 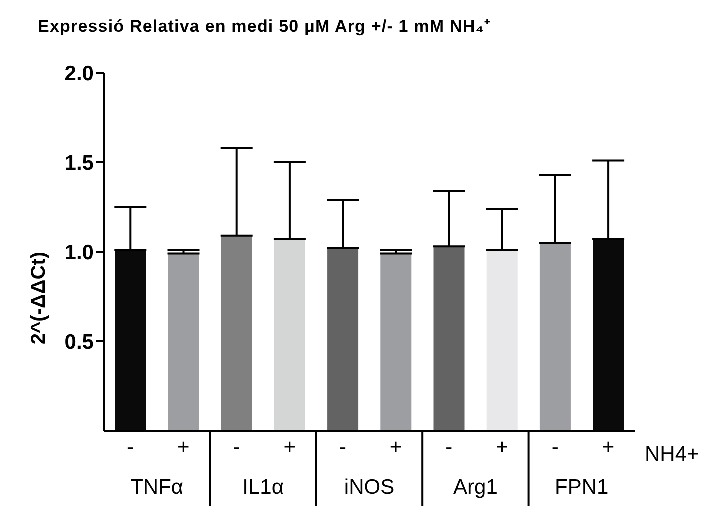 What do you see at coordinates (157, 487) in the screenshot?
I see `text: TNFα` at bounding box center [157, 487].